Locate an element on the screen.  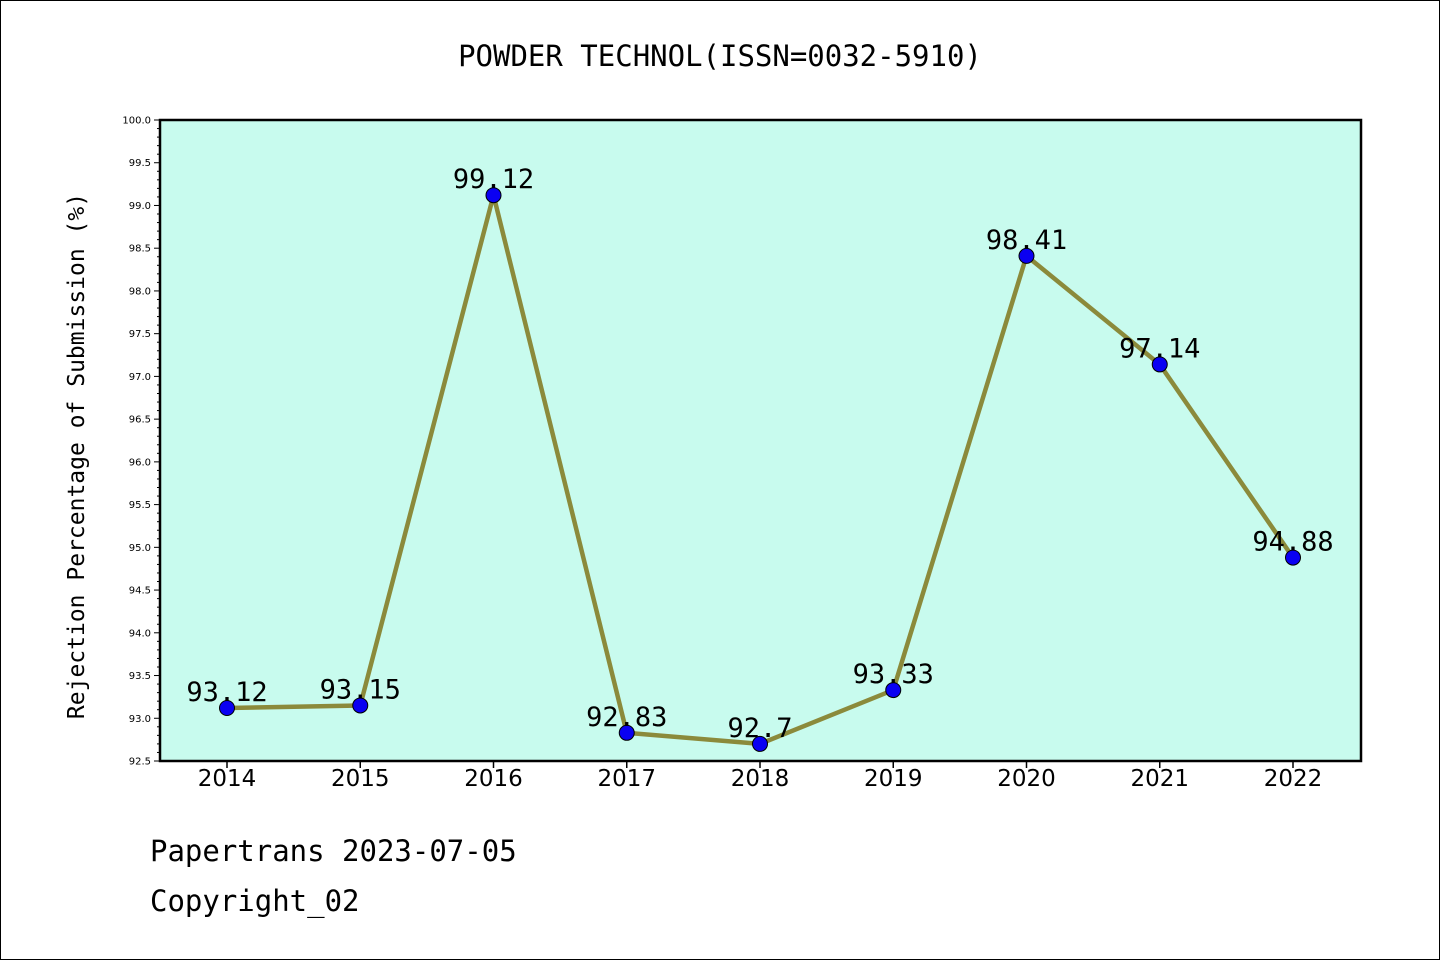
x-tick-label: 2019 is located at coordinates (893, 779).